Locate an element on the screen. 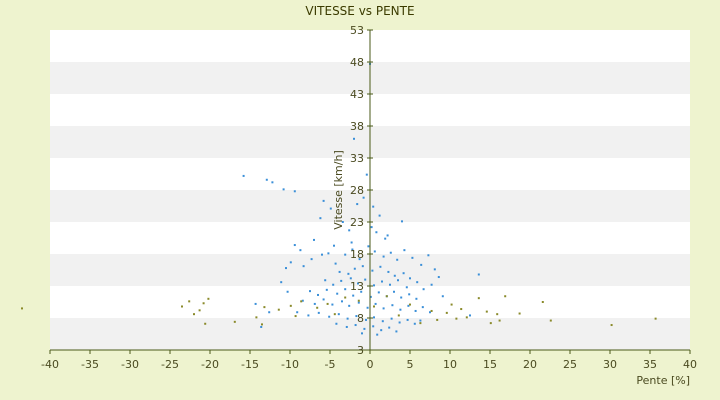  x-tick-label: 10 is located at coordinates (450, 364).